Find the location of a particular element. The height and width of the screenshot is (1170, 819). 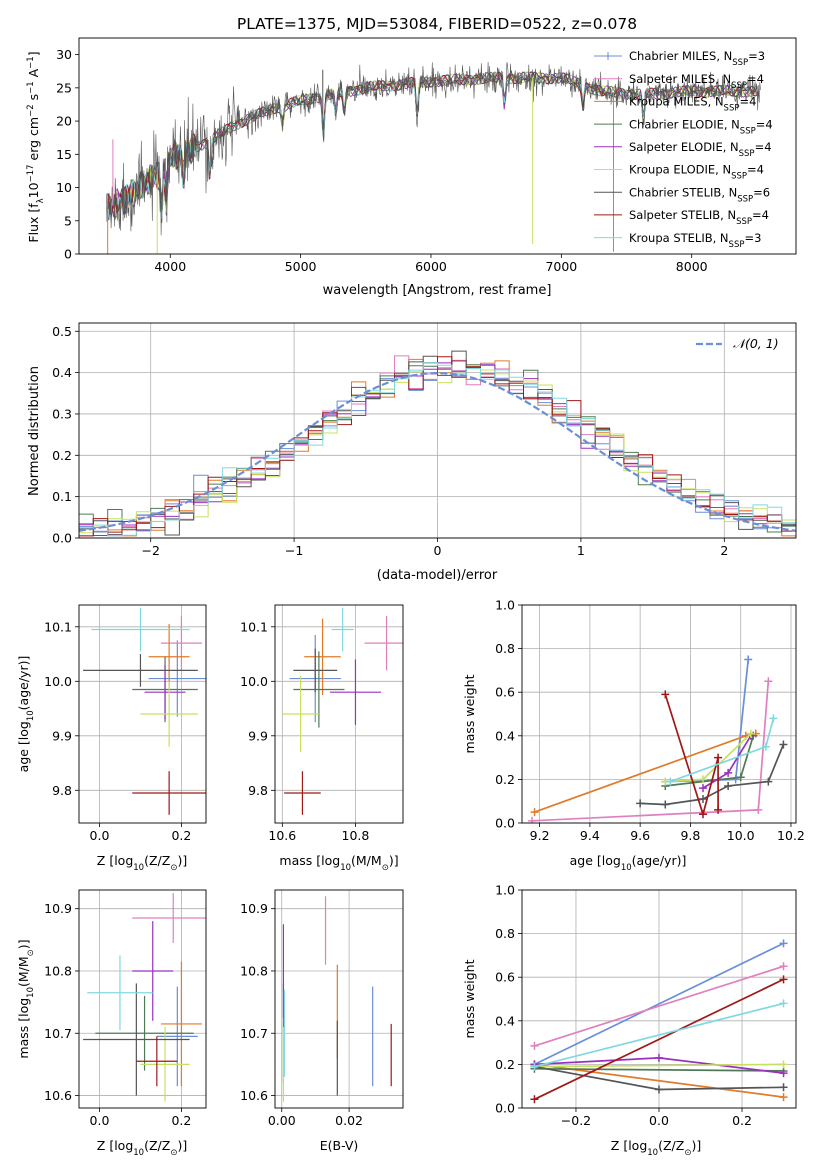

x-tick-label: 9.2 is located at coordinates (540, 835).